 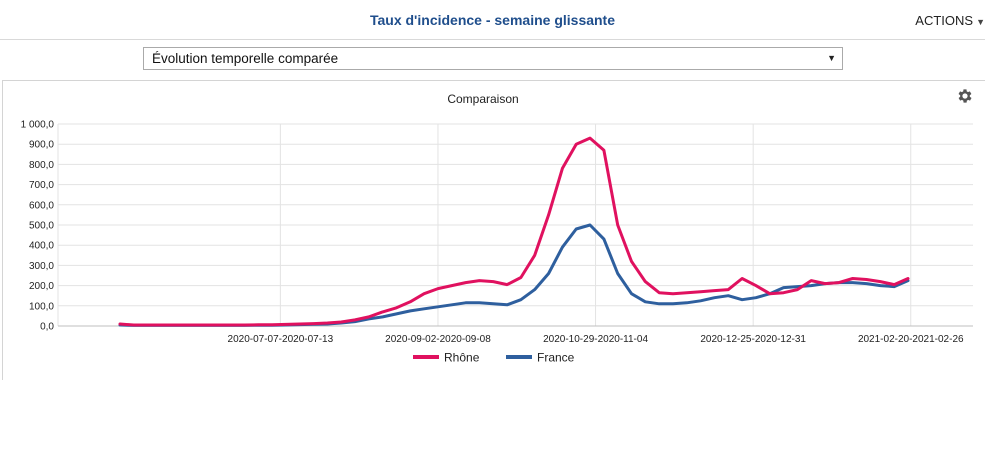 I want to click on y-tick-label: 200,0, so click(x=41, y=286).